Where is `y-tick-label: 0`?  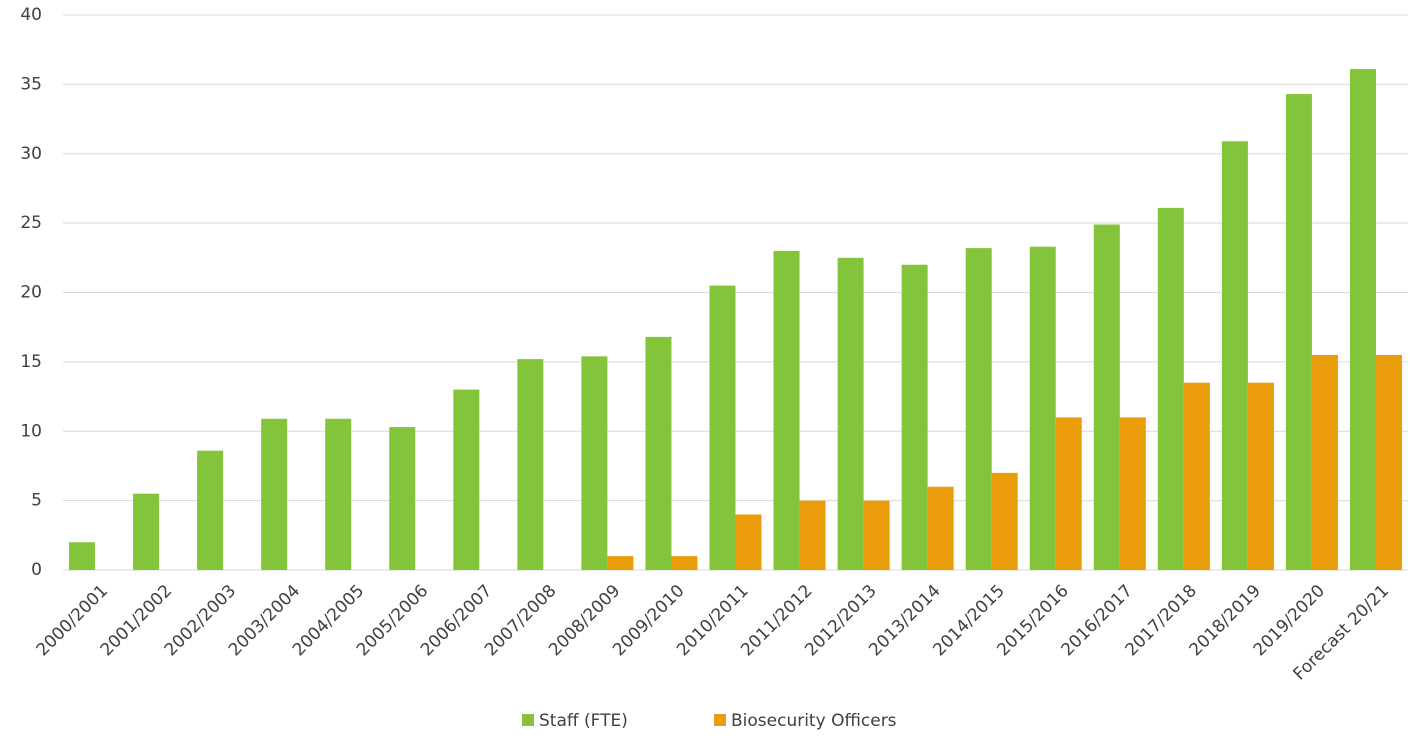 y-tick-label: 0 is located at coordinates (36, 570).